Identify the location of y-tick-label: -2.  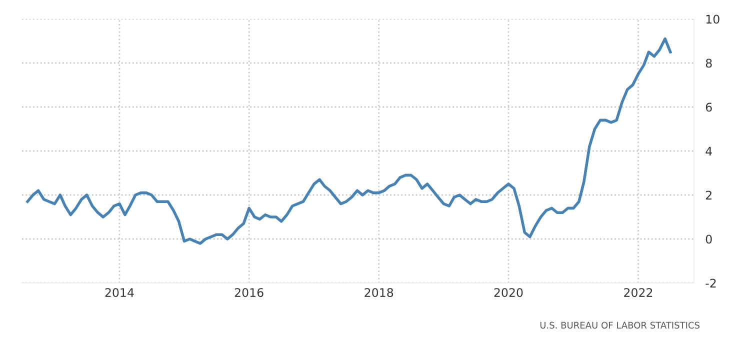
(711, 283).